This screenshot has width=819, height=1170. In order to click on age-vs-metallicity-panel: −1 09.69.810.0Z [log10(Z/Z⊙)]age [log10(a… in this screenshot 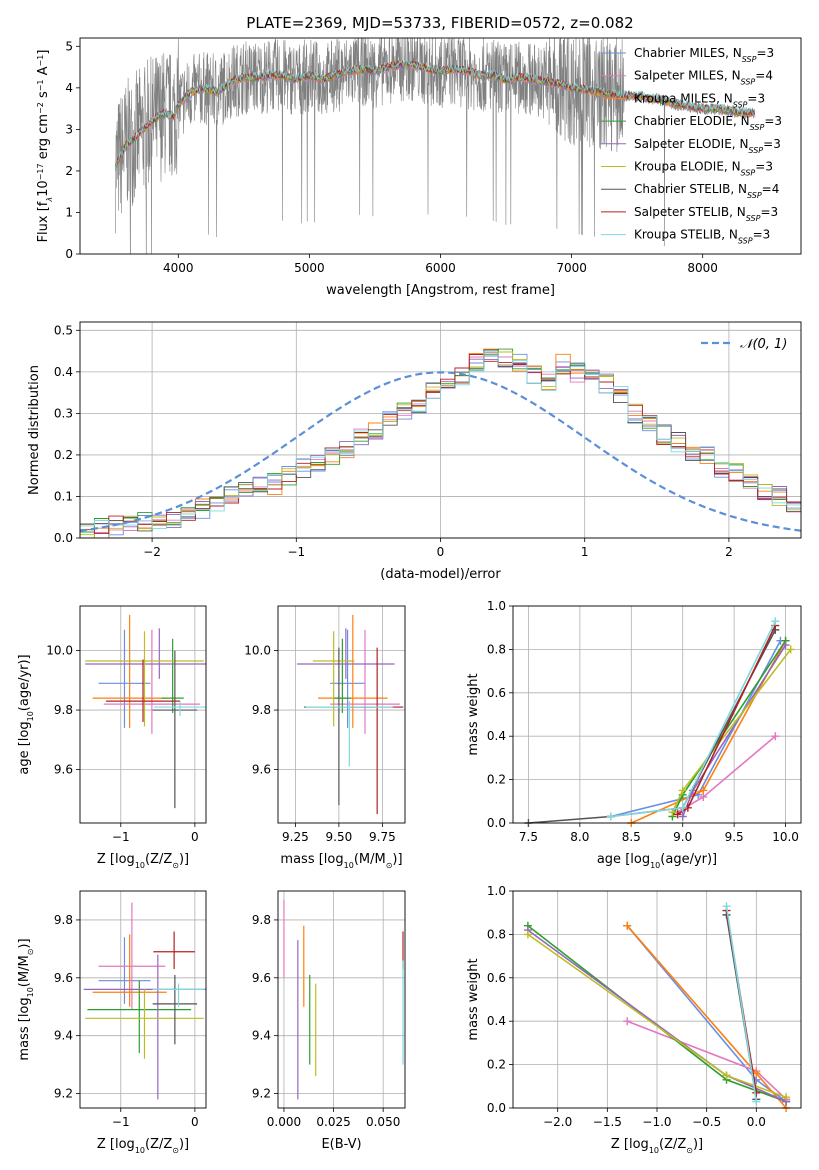, I will do `click(112, 737)`.